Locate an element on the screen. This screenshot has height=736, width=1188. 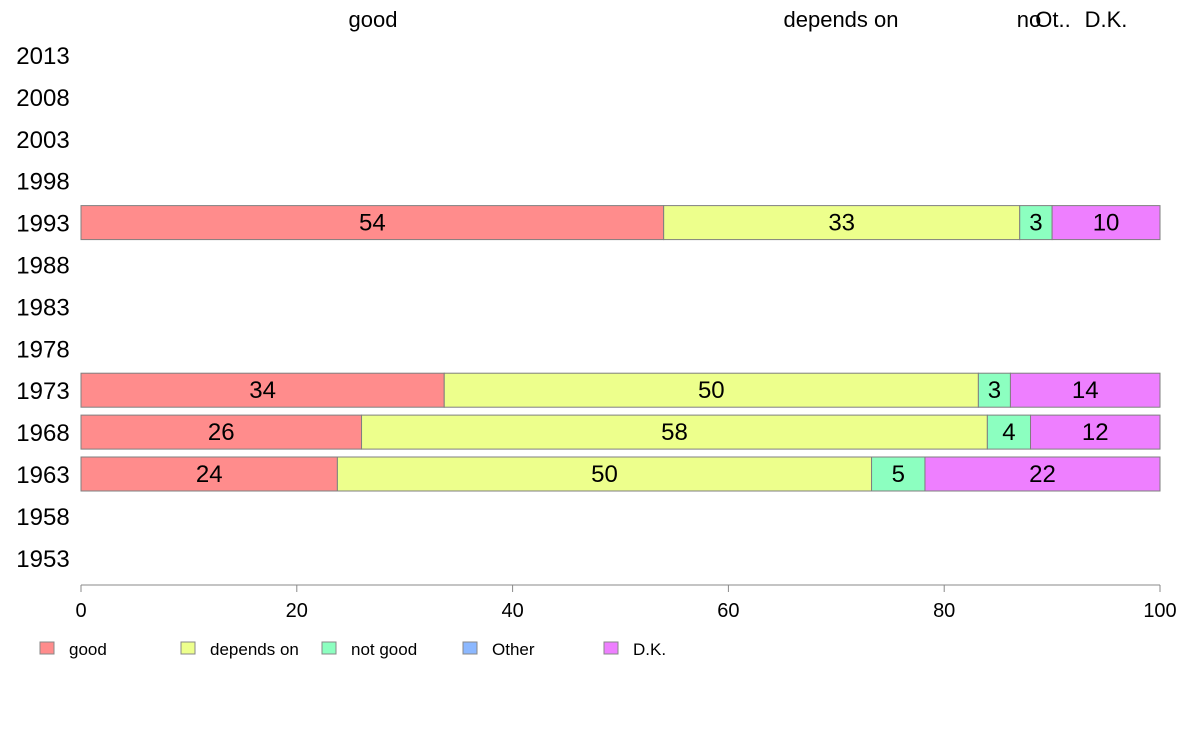
year-label: 2013 is located at coordinates (42, 56).